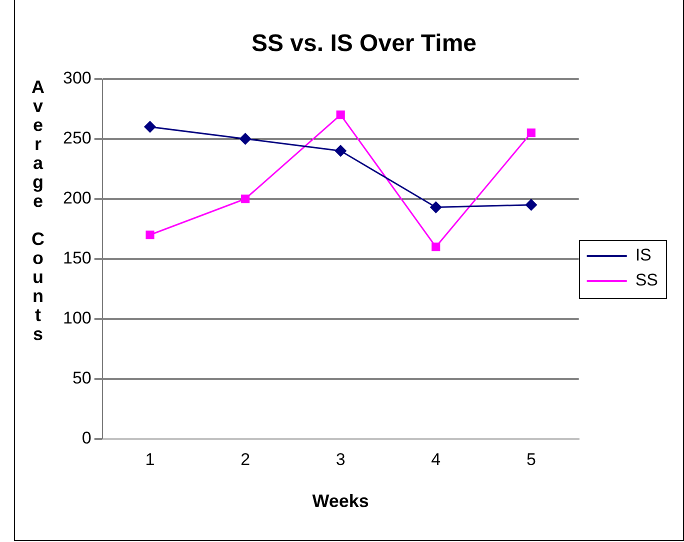  Describe the element at coordinates (77, 138) in the screenshot. I see `y-tick-label: 250` at that location.